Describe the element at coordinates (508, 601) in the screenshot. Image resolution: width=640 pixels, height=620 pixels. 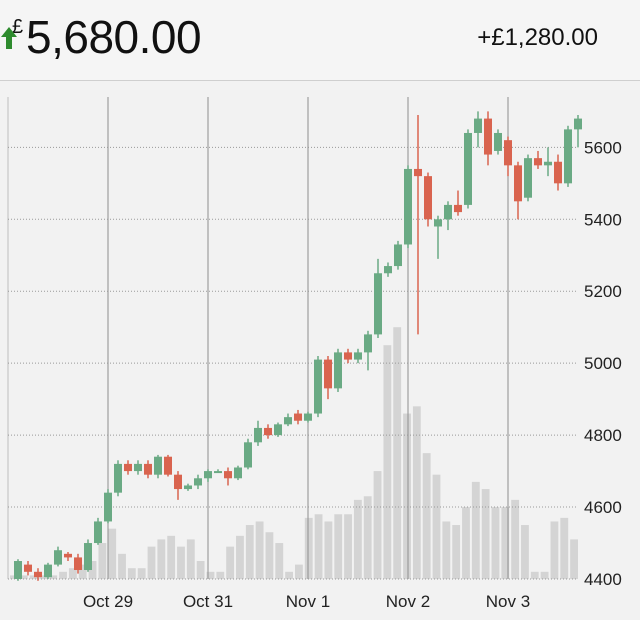
I see `x-tick-label: Nov 3` at that location.